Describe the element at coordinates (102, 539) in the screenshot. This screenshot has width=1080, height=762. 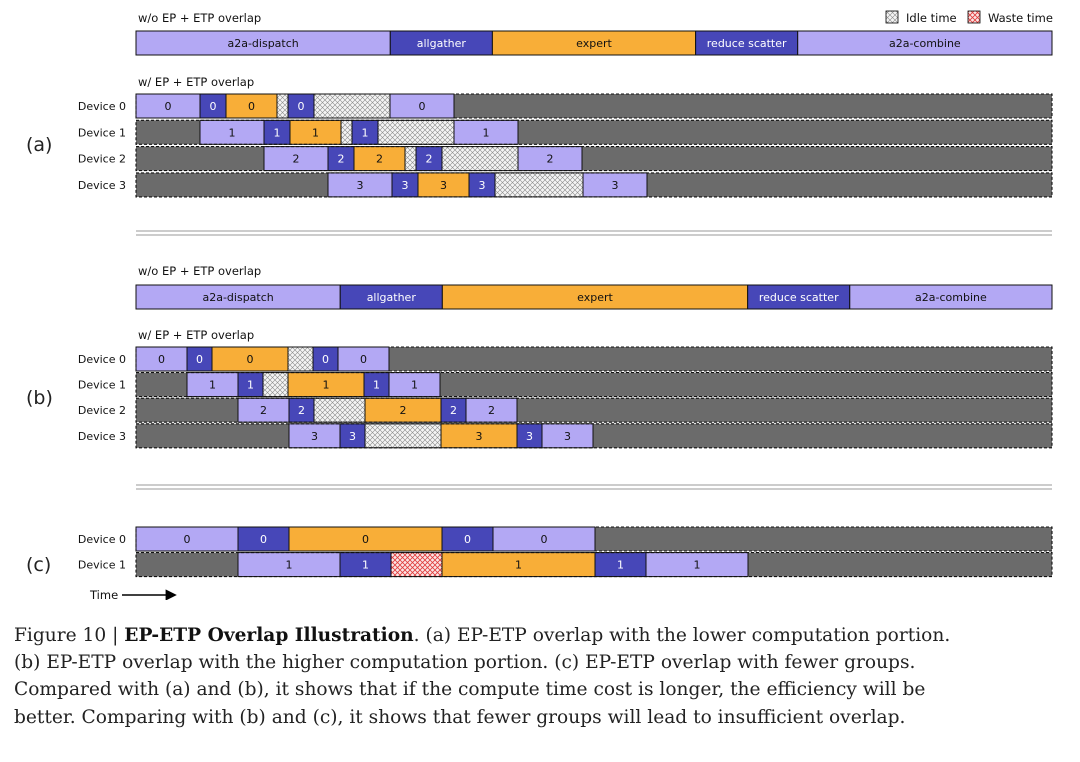
I see `device-name: Device 0` at that location.